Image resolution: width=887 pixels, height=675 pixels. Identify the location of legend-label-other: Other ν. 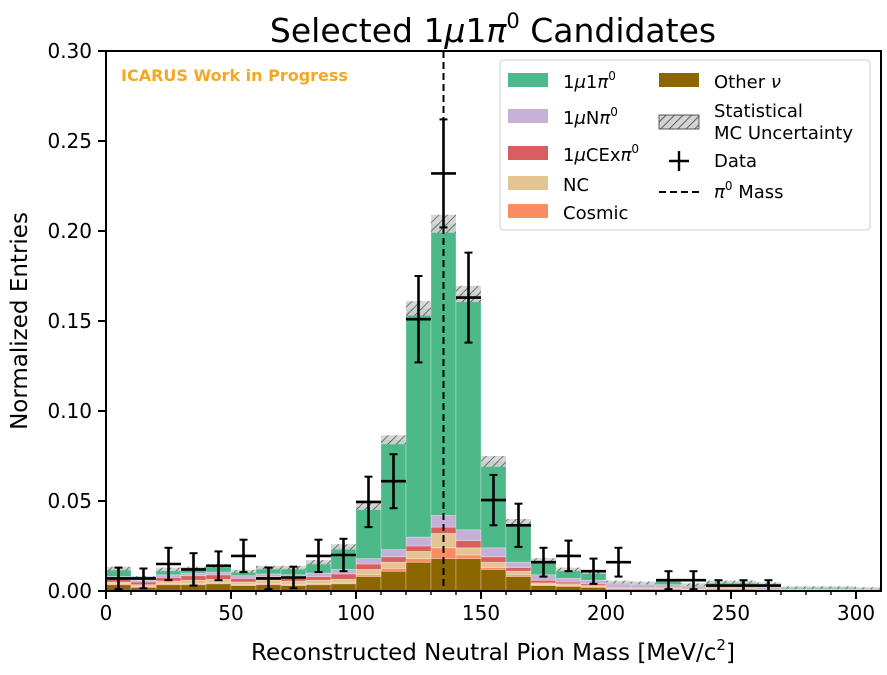
(747, 82).